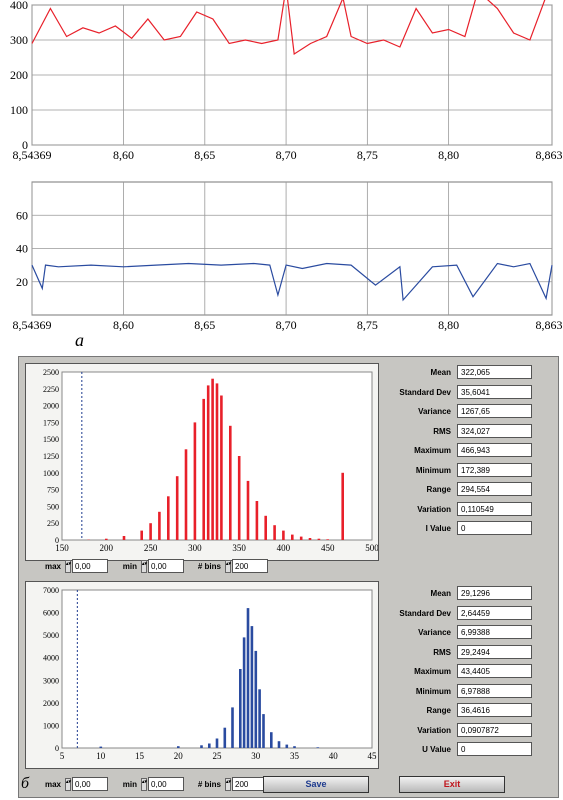 The height and width of the screenshot is (800, 563). I want to click on stat-row: Range 36,4616, so click(460, 711).